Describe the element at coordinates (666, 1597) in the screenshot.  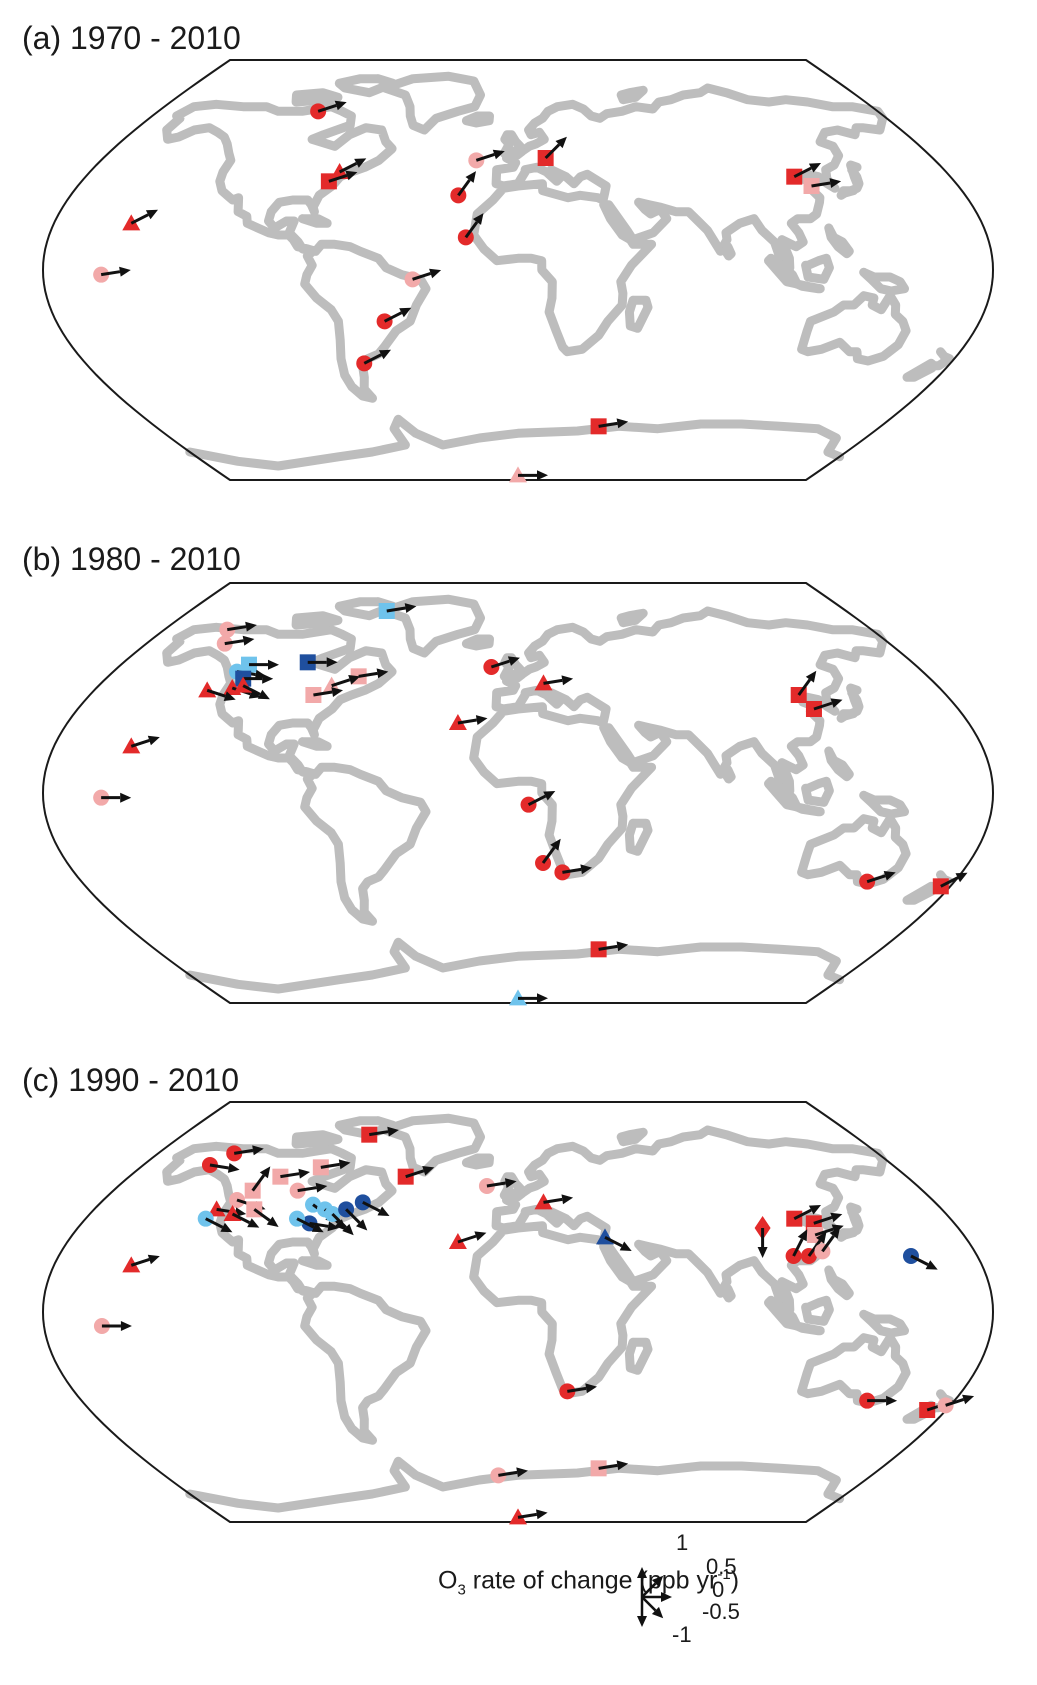
I see `legend-arrow-head` at that location.